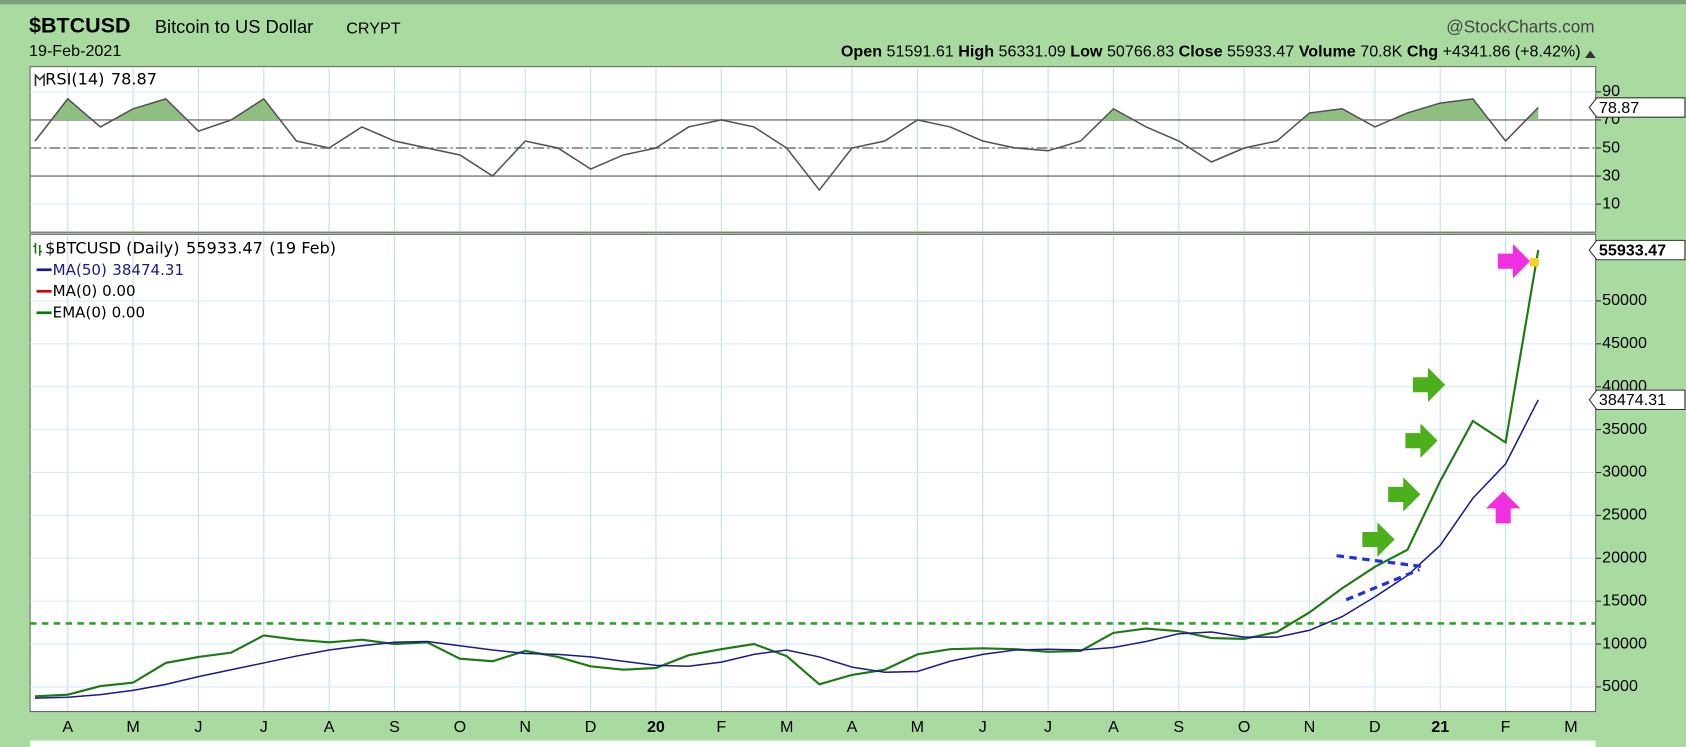 The width and height of the screenshot is (1686, 747). I want to click on price-legend: $BTCUSD (Daily) 55933.47 (19 Feb), so click(190, 247).